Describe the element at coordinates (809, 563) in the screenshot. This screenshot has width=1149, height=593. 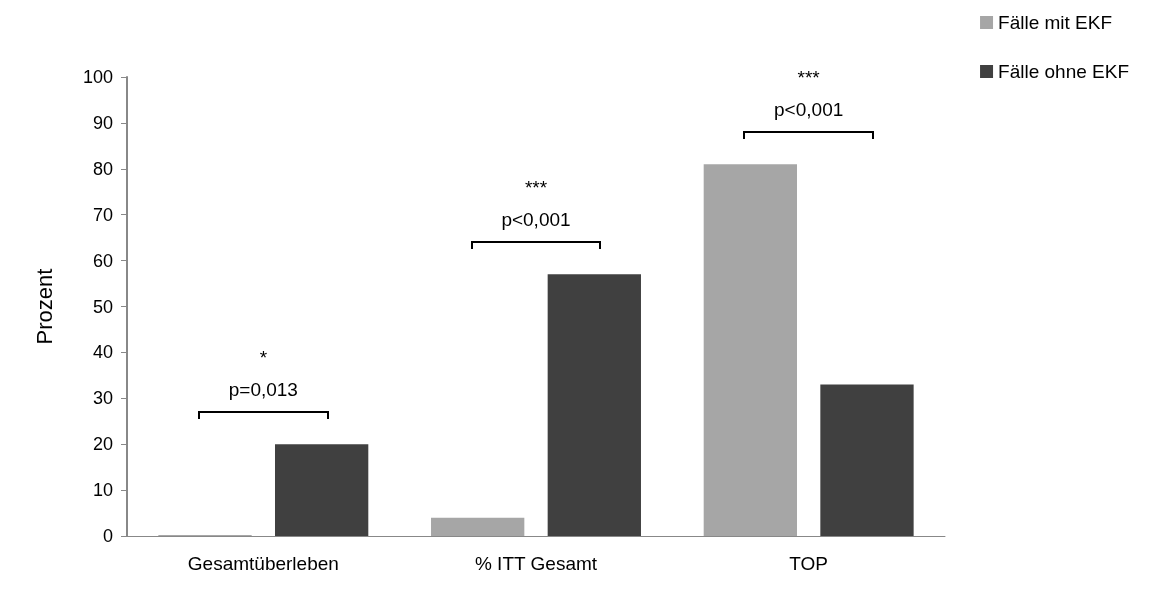
I see `x-tick-label: TOP` at that location.